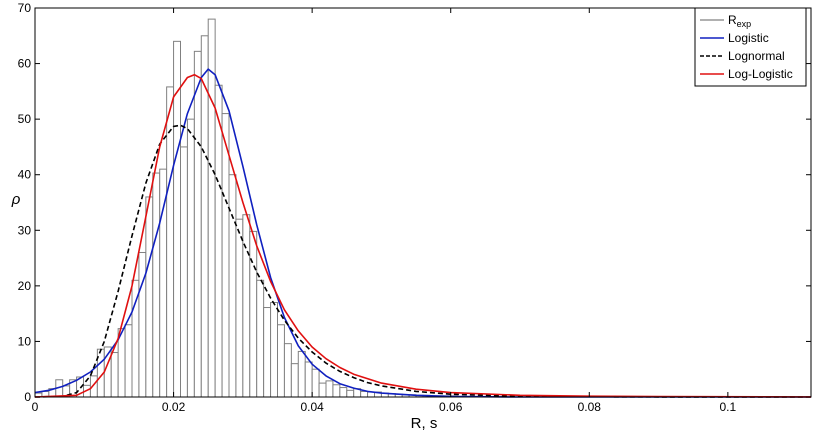 This screenshot has width=818, height=433. I want to click on legend-label-subscript: exp, so click(744, 24).